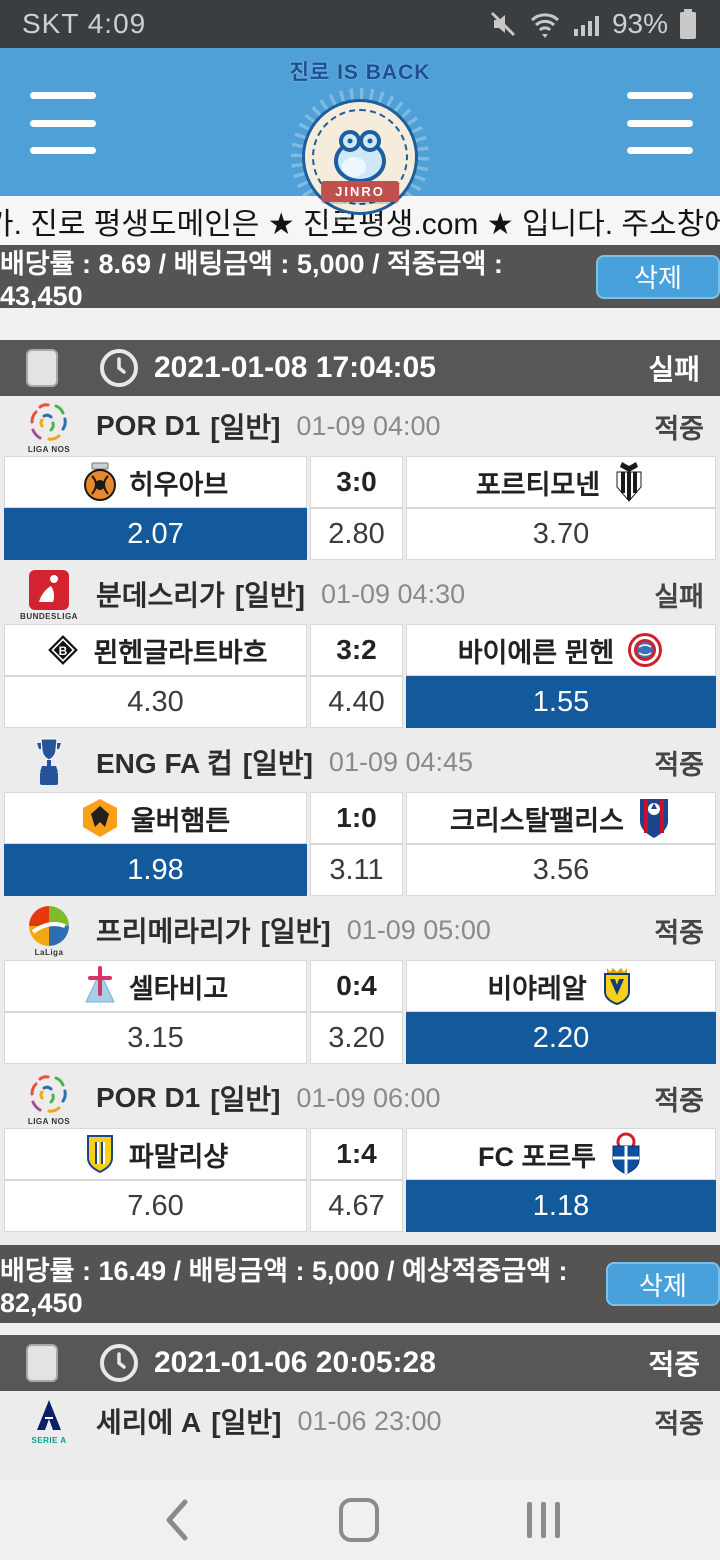  Describe the element at coordinates (617, 986) in the screenshot. I see `villarreal-crest-icon` at that location.